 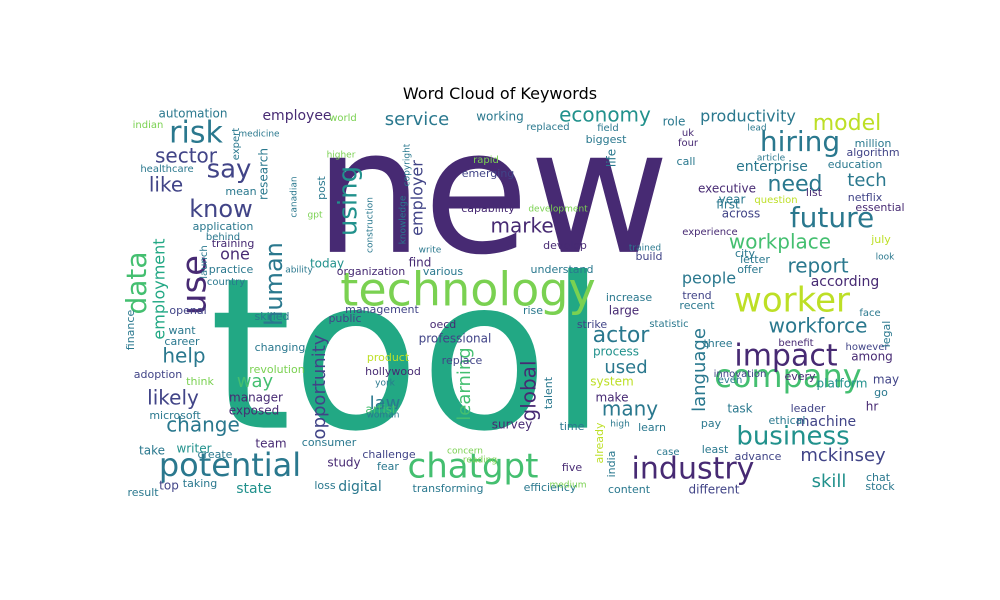 I want to click on word-medicine: medicine, so click(x=259, y=135).